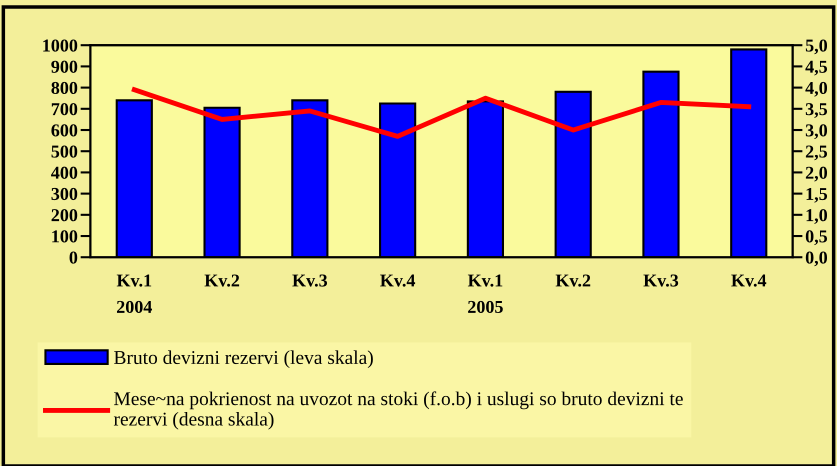 The image size is (837, 466). Describe the element at coordinates (816, 89) in the screenshot. I see `y2-tick-label: 4,0` at that location.